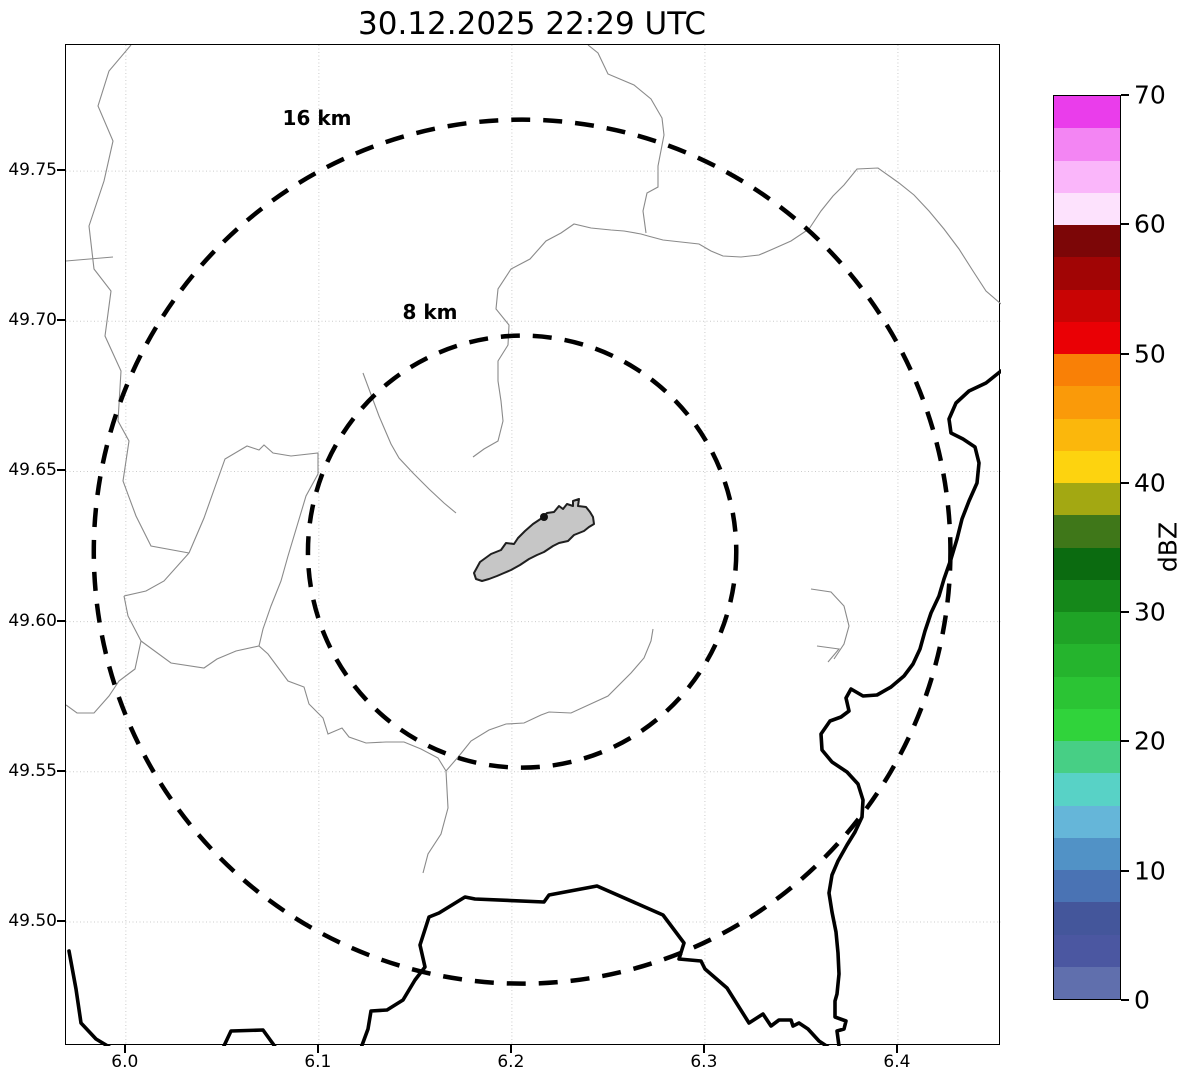 The height and width of the screenshot is (1084, 1188). I want to click on boundary-line-central-blob, so click(253, 545).